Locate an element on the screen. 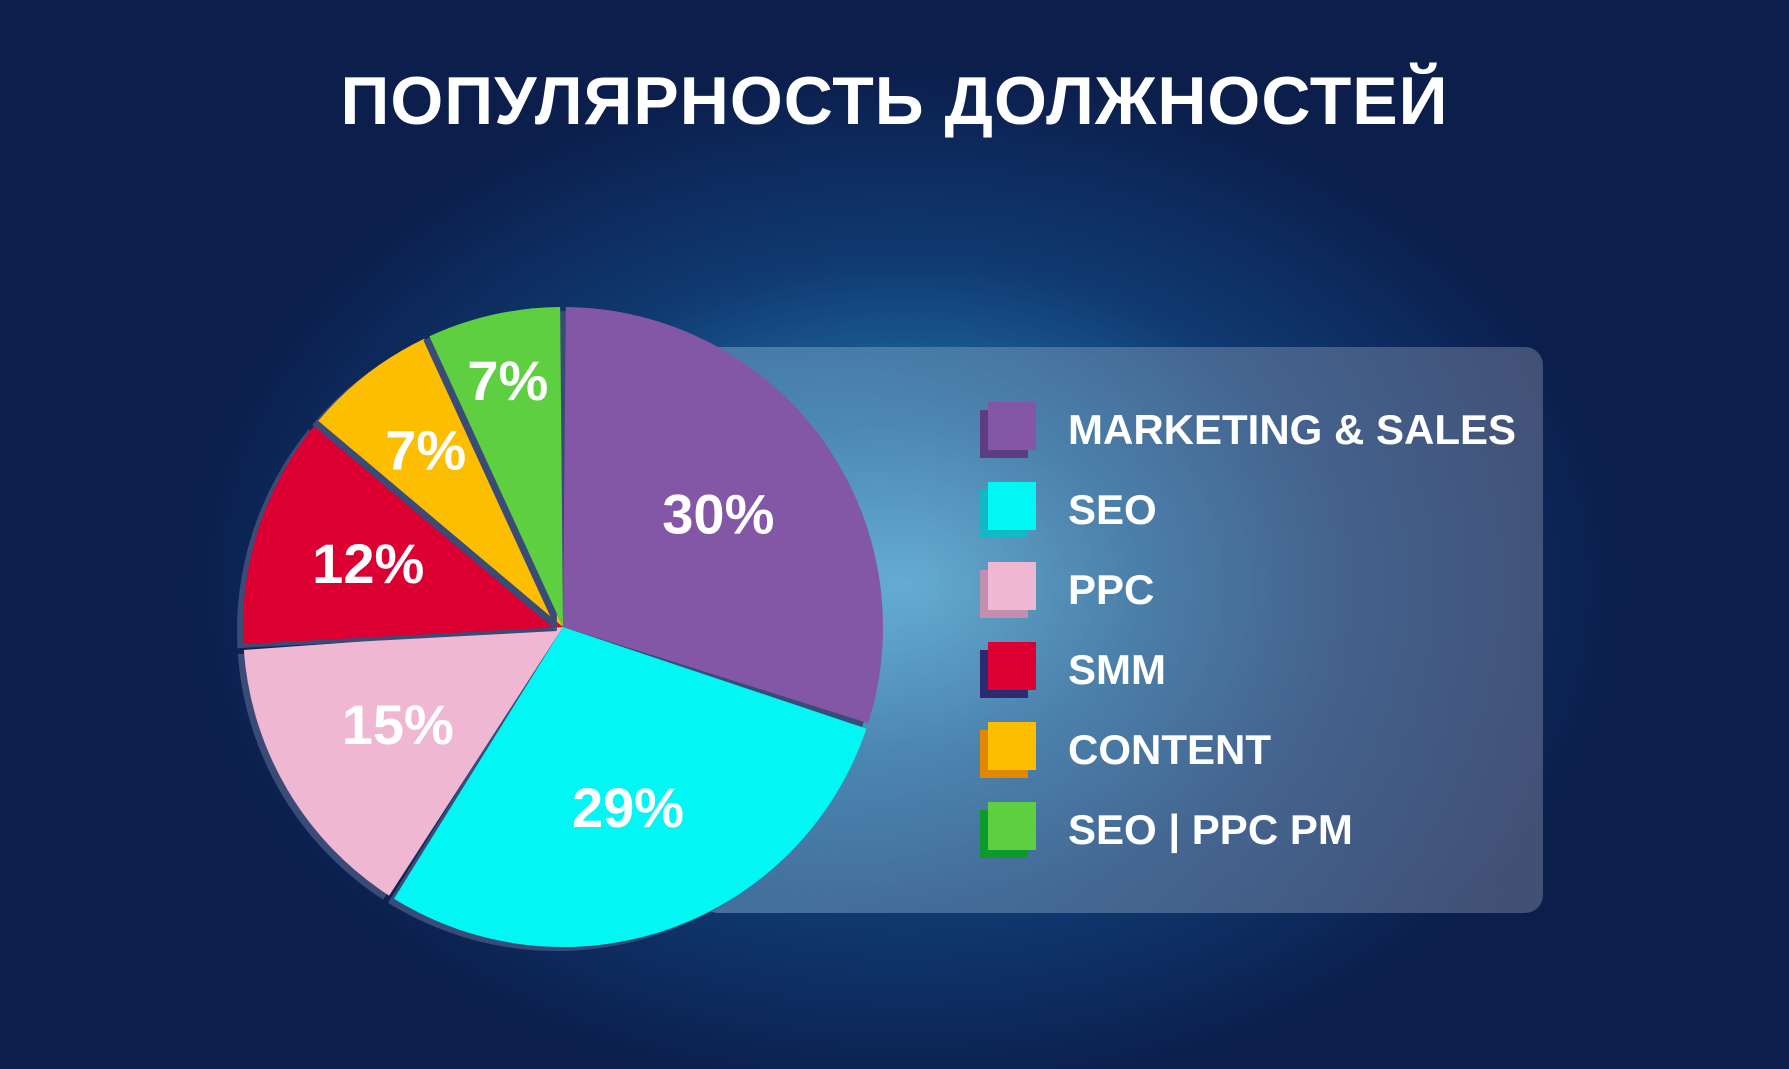 This screenshot has height=1069, width=1789. pie-slice-marketing-sales is located at coordinates (723, 515).